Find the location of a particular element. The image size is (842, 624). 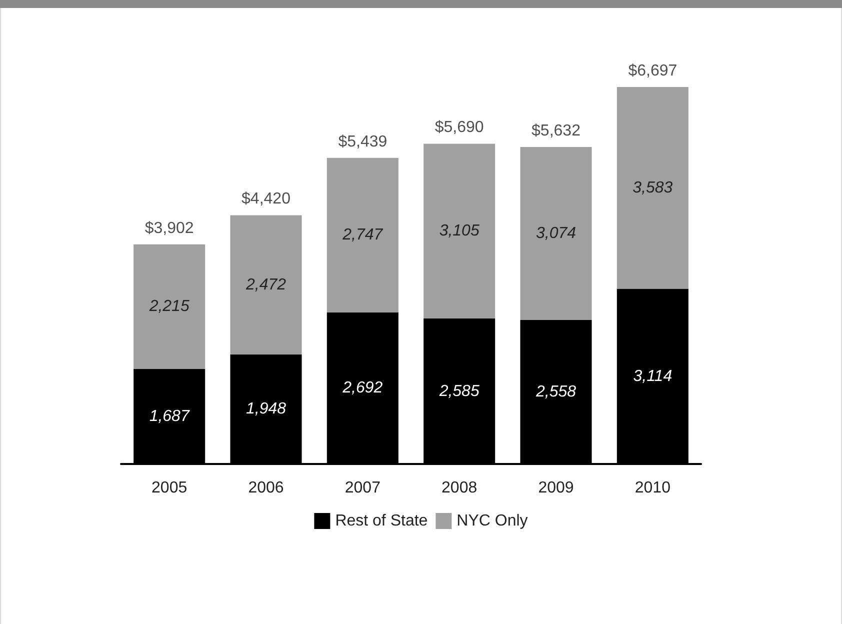

data-label: 2,692 is located at coordinates (362, 388).